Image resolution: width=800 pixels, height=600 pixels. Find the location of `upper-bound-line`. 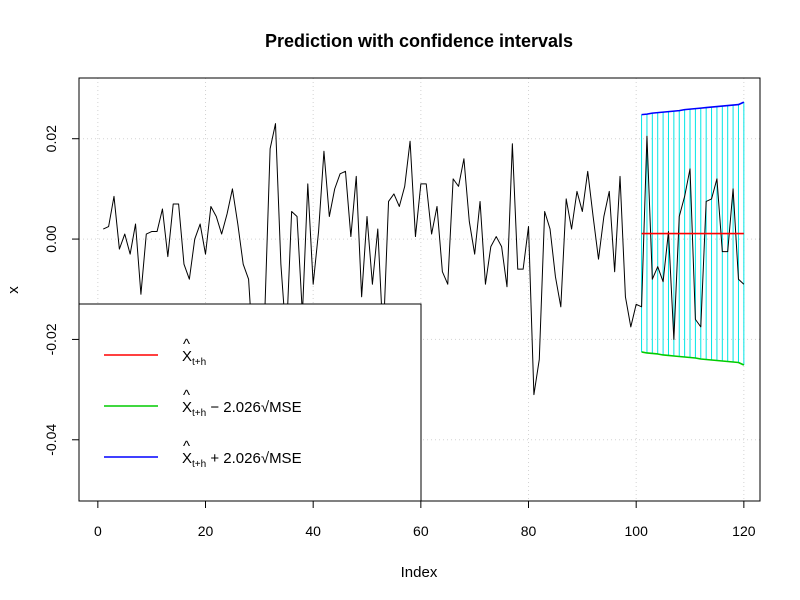

upper-bound-line is located at coordinates (693, 108).